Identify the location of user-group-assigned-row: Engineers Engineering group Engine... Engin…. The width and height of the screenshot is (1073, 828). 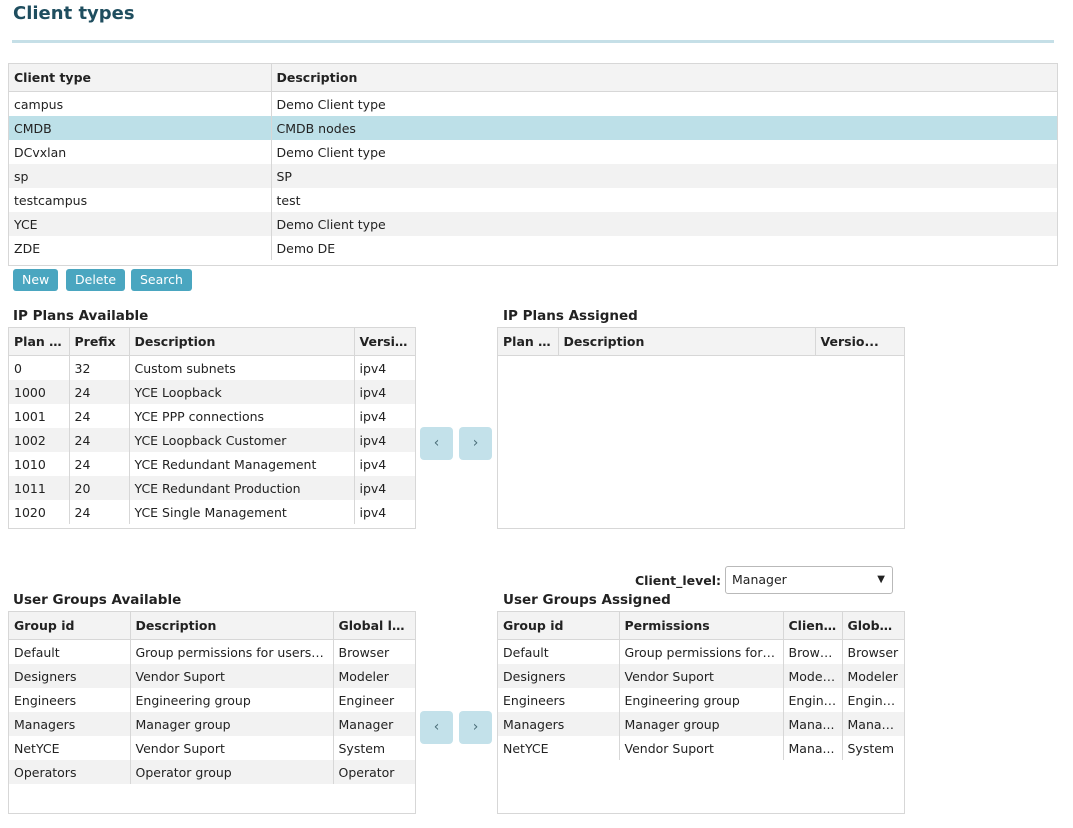
(701, 700).